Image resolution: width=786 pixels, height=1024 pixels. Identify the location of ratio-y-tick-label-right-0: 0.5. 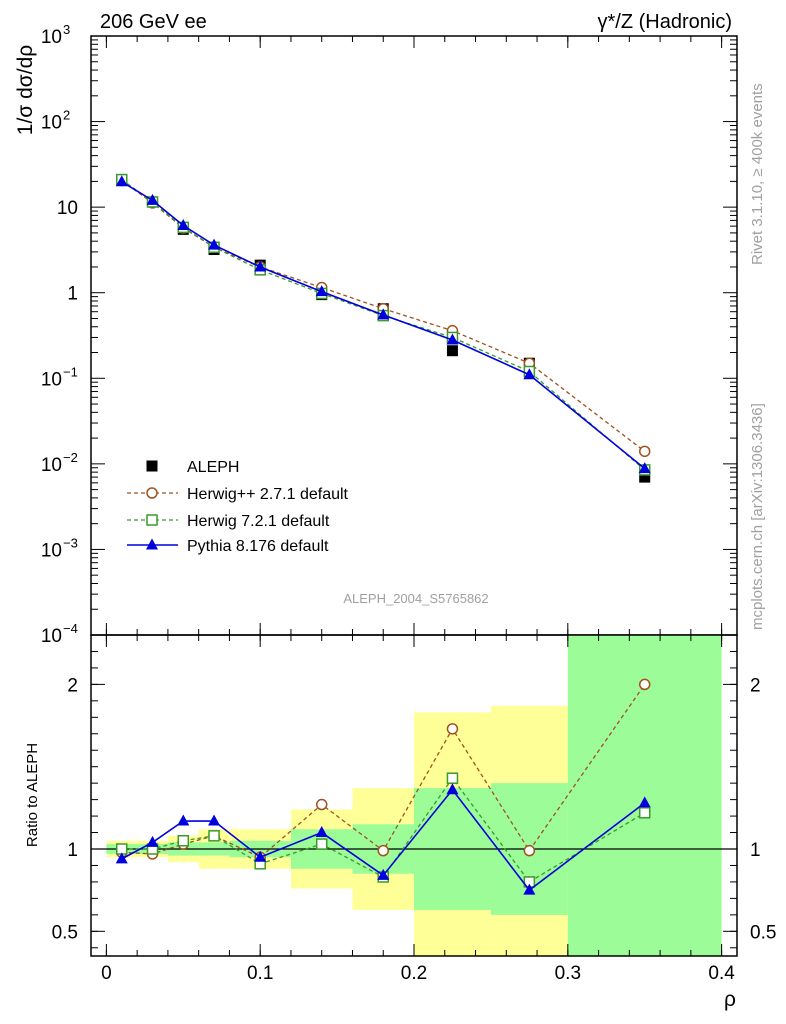
(763, 932).